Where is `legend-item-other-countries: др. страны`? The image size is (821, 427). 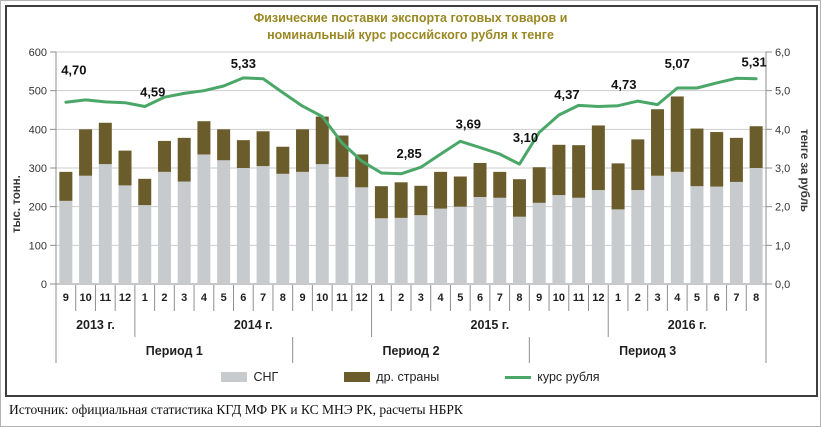
legend-item-other-countries: др. страны is located at coordinates (391, 377).